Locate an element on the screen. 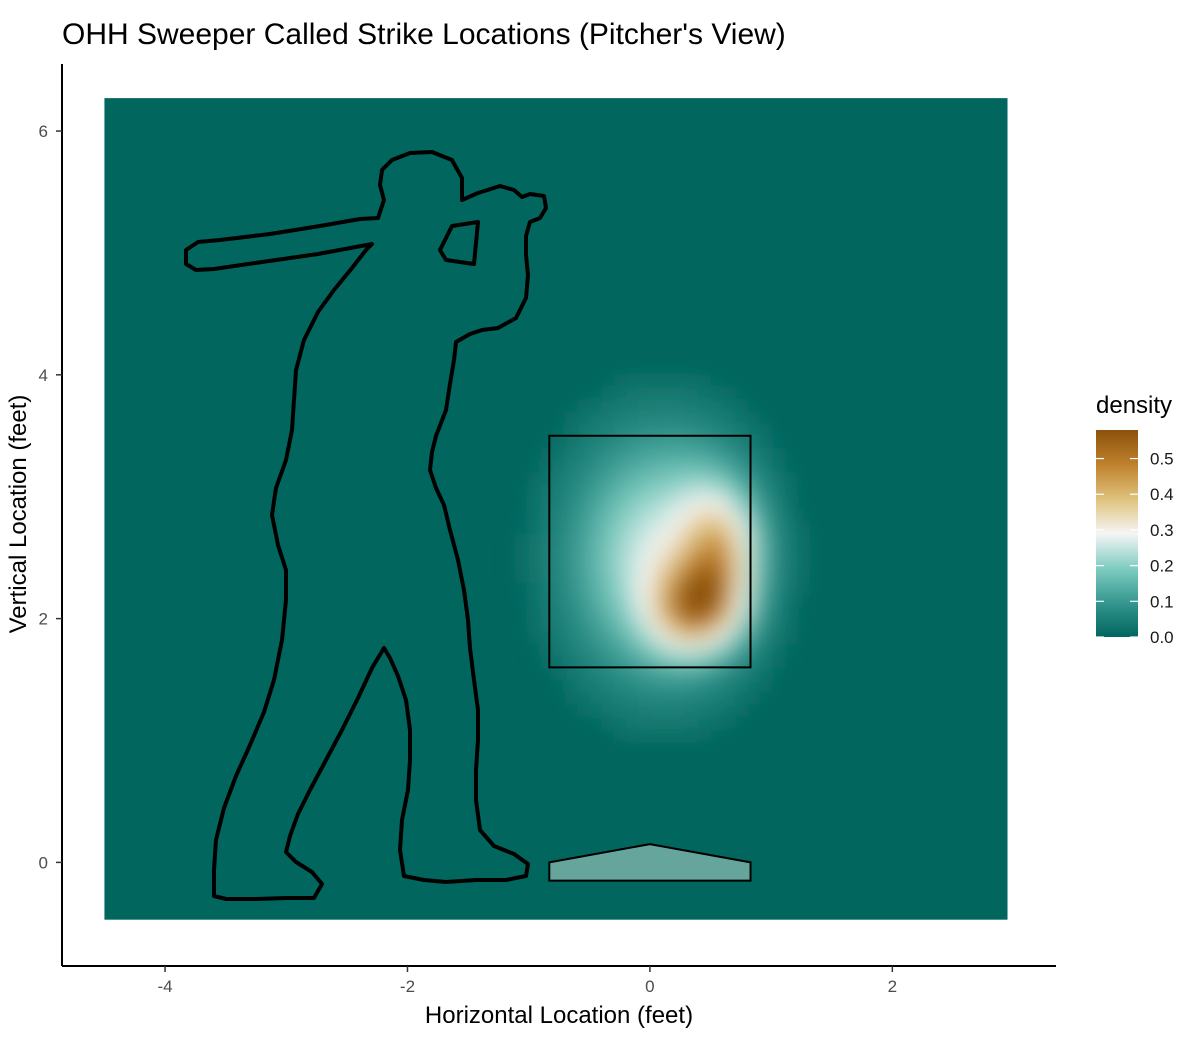 The width and height of the screenshot is (1200, 1045). legend-tick-label: 0.4 is located at coordinates (1162, 494).